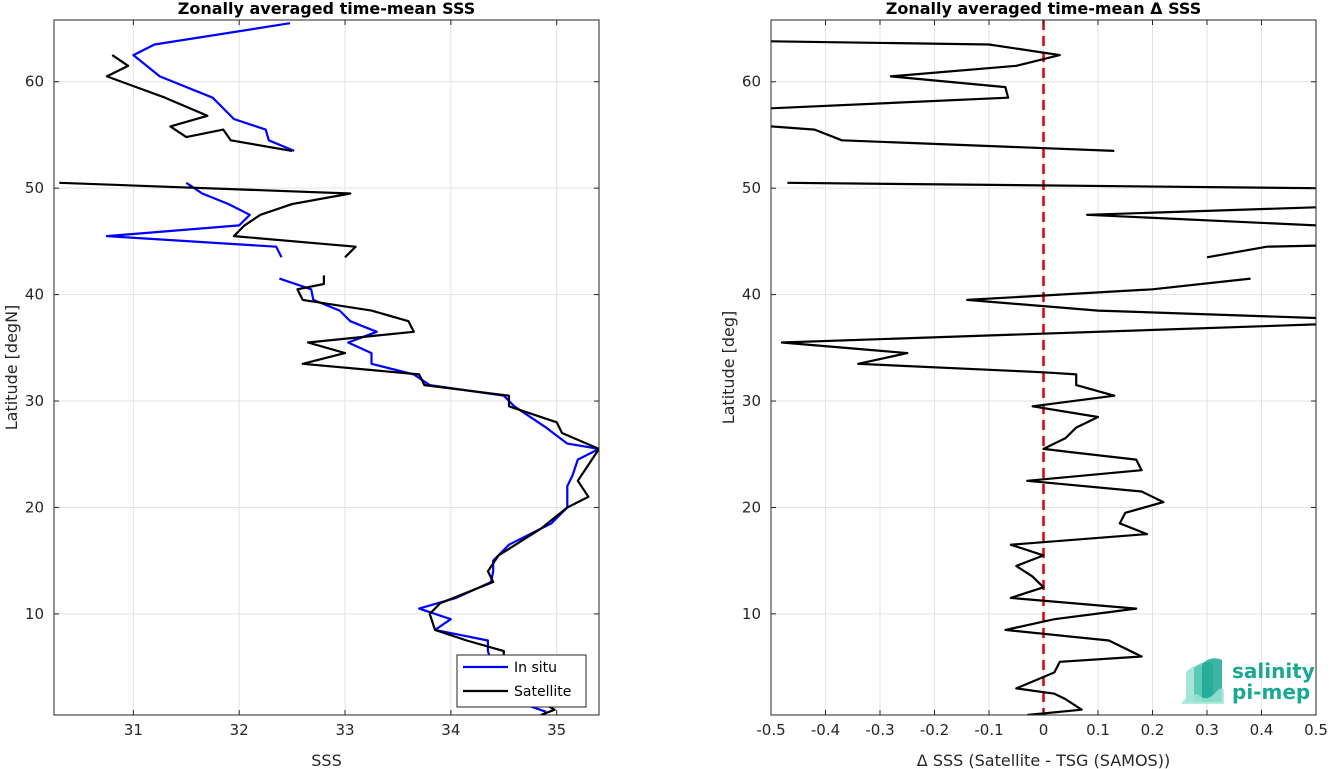 The height and width of the screenshot is (769, 1330). What do you see at coordinates (1262, 730) in the screenshot?
I see `x-tick-label: 0.4` at bounding box center [1262, 730].